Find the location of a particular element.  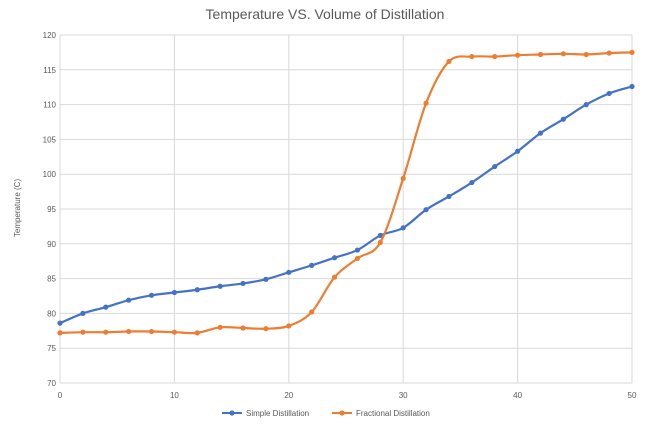

x-tick-label: 0 is located at coordinates (60, 395).